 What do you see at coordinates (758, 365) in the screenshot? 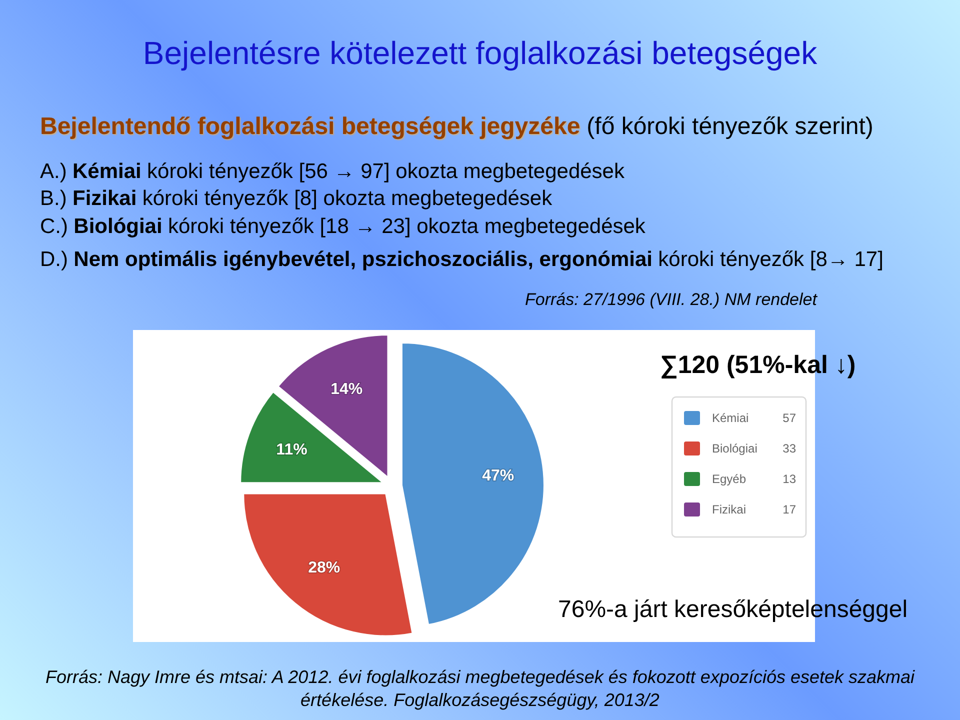
I see `text: ∑120 (51%-kal ↓)` at bounding box center [758, 365].